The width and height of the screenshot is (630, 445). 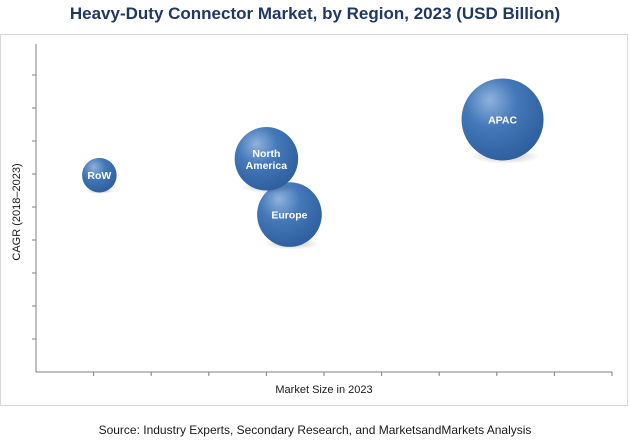 I want to click on bubble-label: APAC, so click(x=502, y=120).